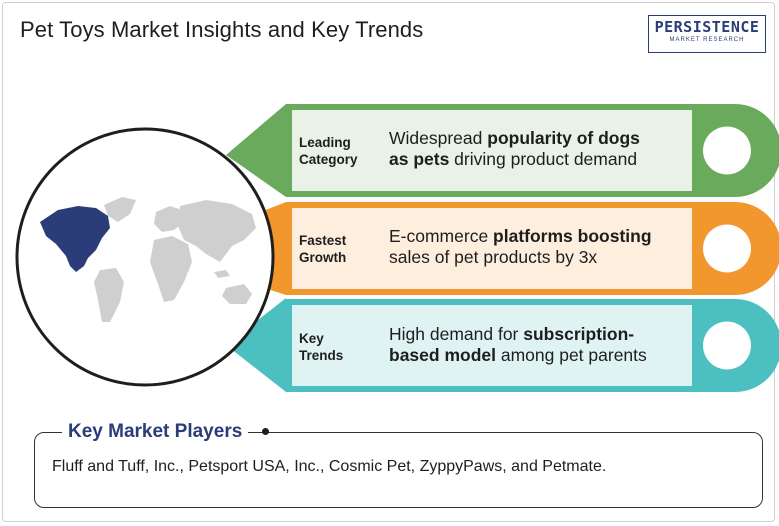  Describe the element at coordinates (579, 334) in the screenshot. I see `desc-bold: subscription-` at that location.